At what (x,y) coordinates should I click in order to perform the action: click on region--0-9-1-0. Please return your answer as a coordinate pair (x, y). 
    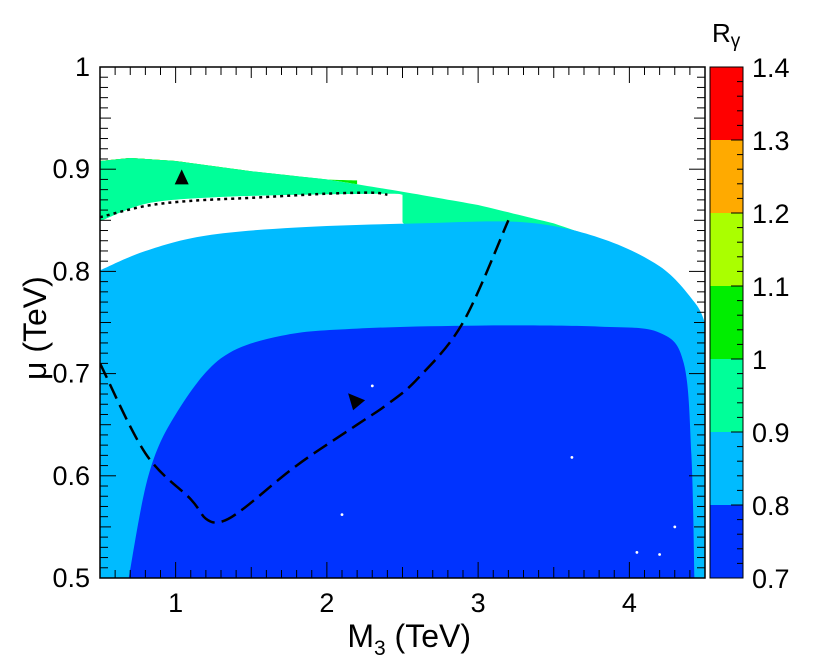
    Looking at the image, I should click on (251, 190).